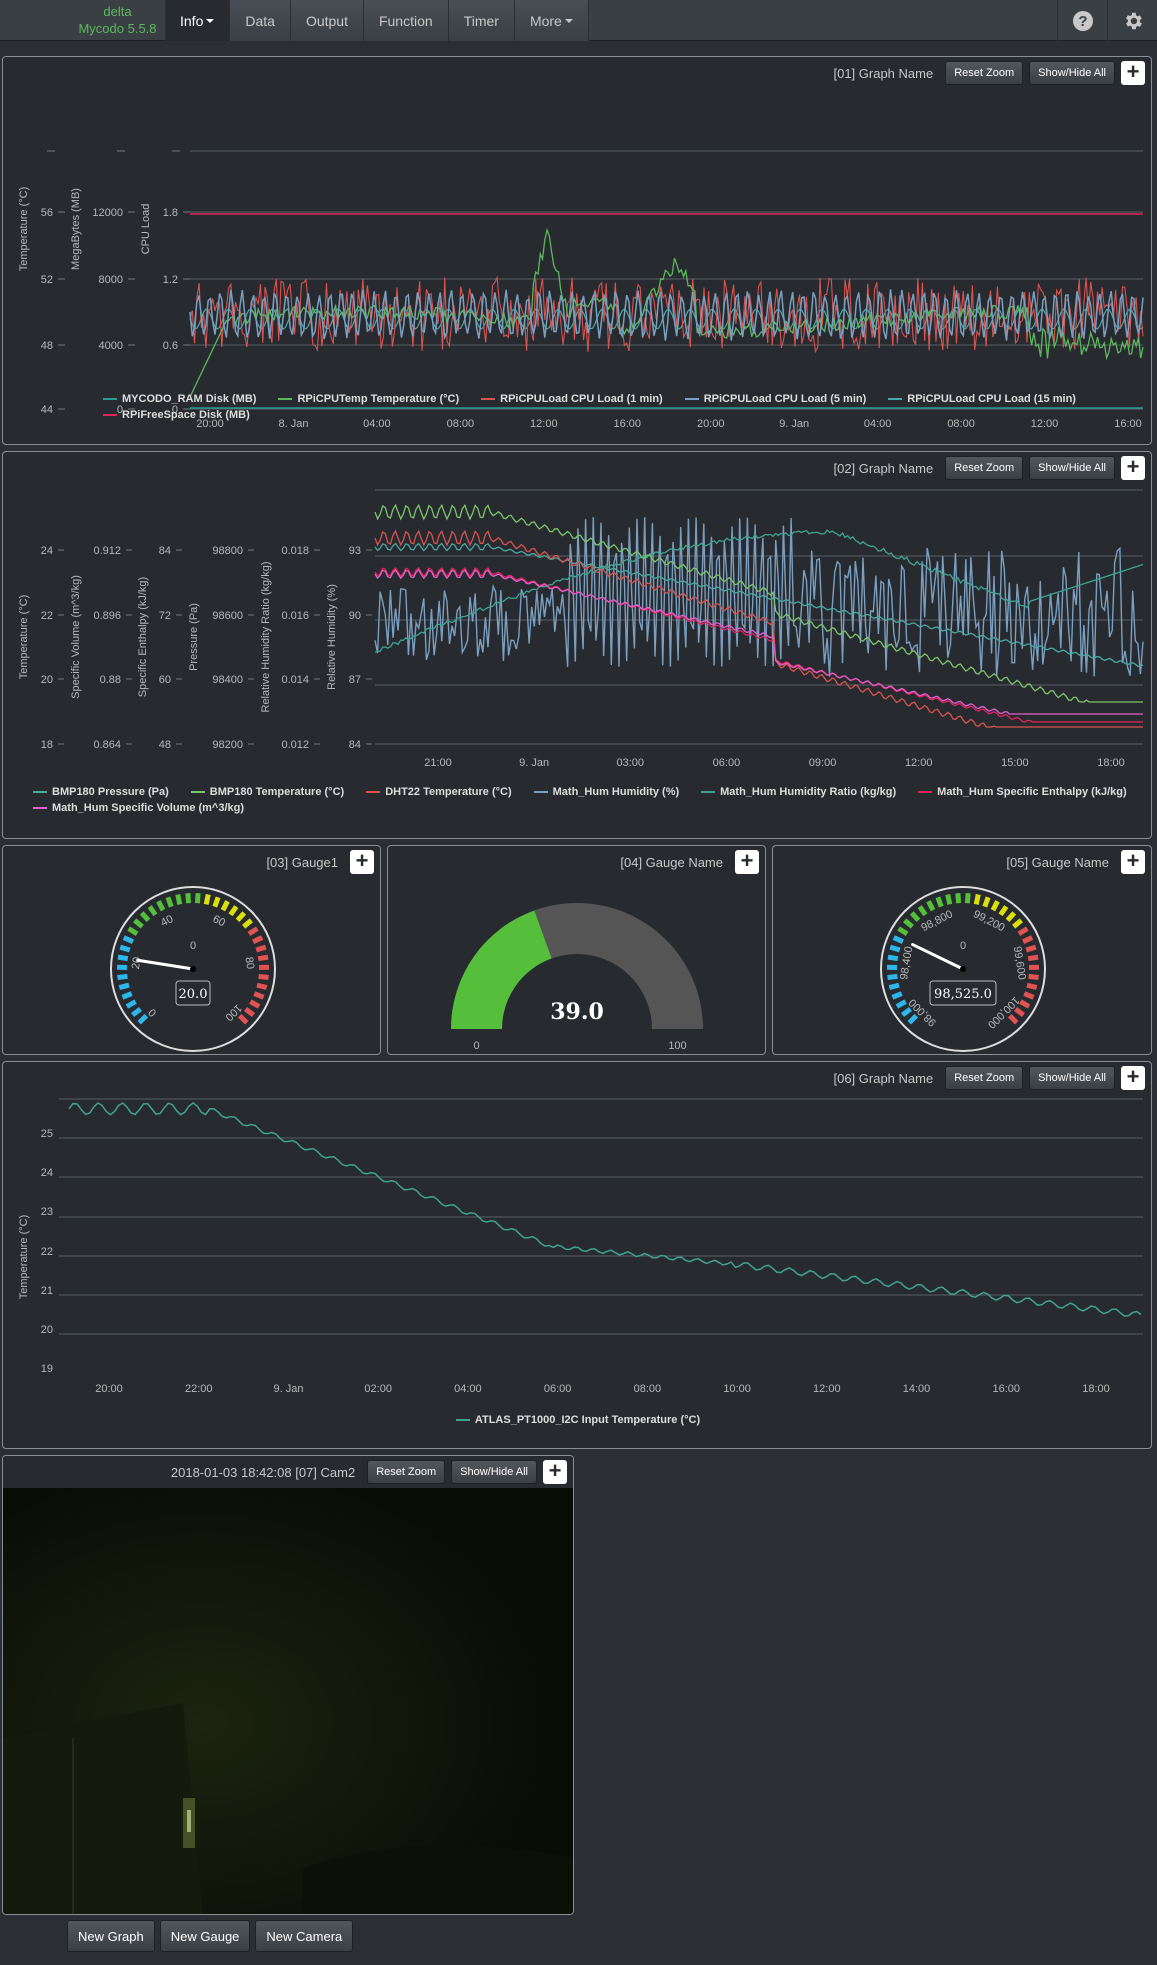 This screenshot has width=1157, height=1965. Describe the element at coordinates (439, 792) in the screenshot. I see `legend-item: DHT22 Temperature (°C)` at that location.